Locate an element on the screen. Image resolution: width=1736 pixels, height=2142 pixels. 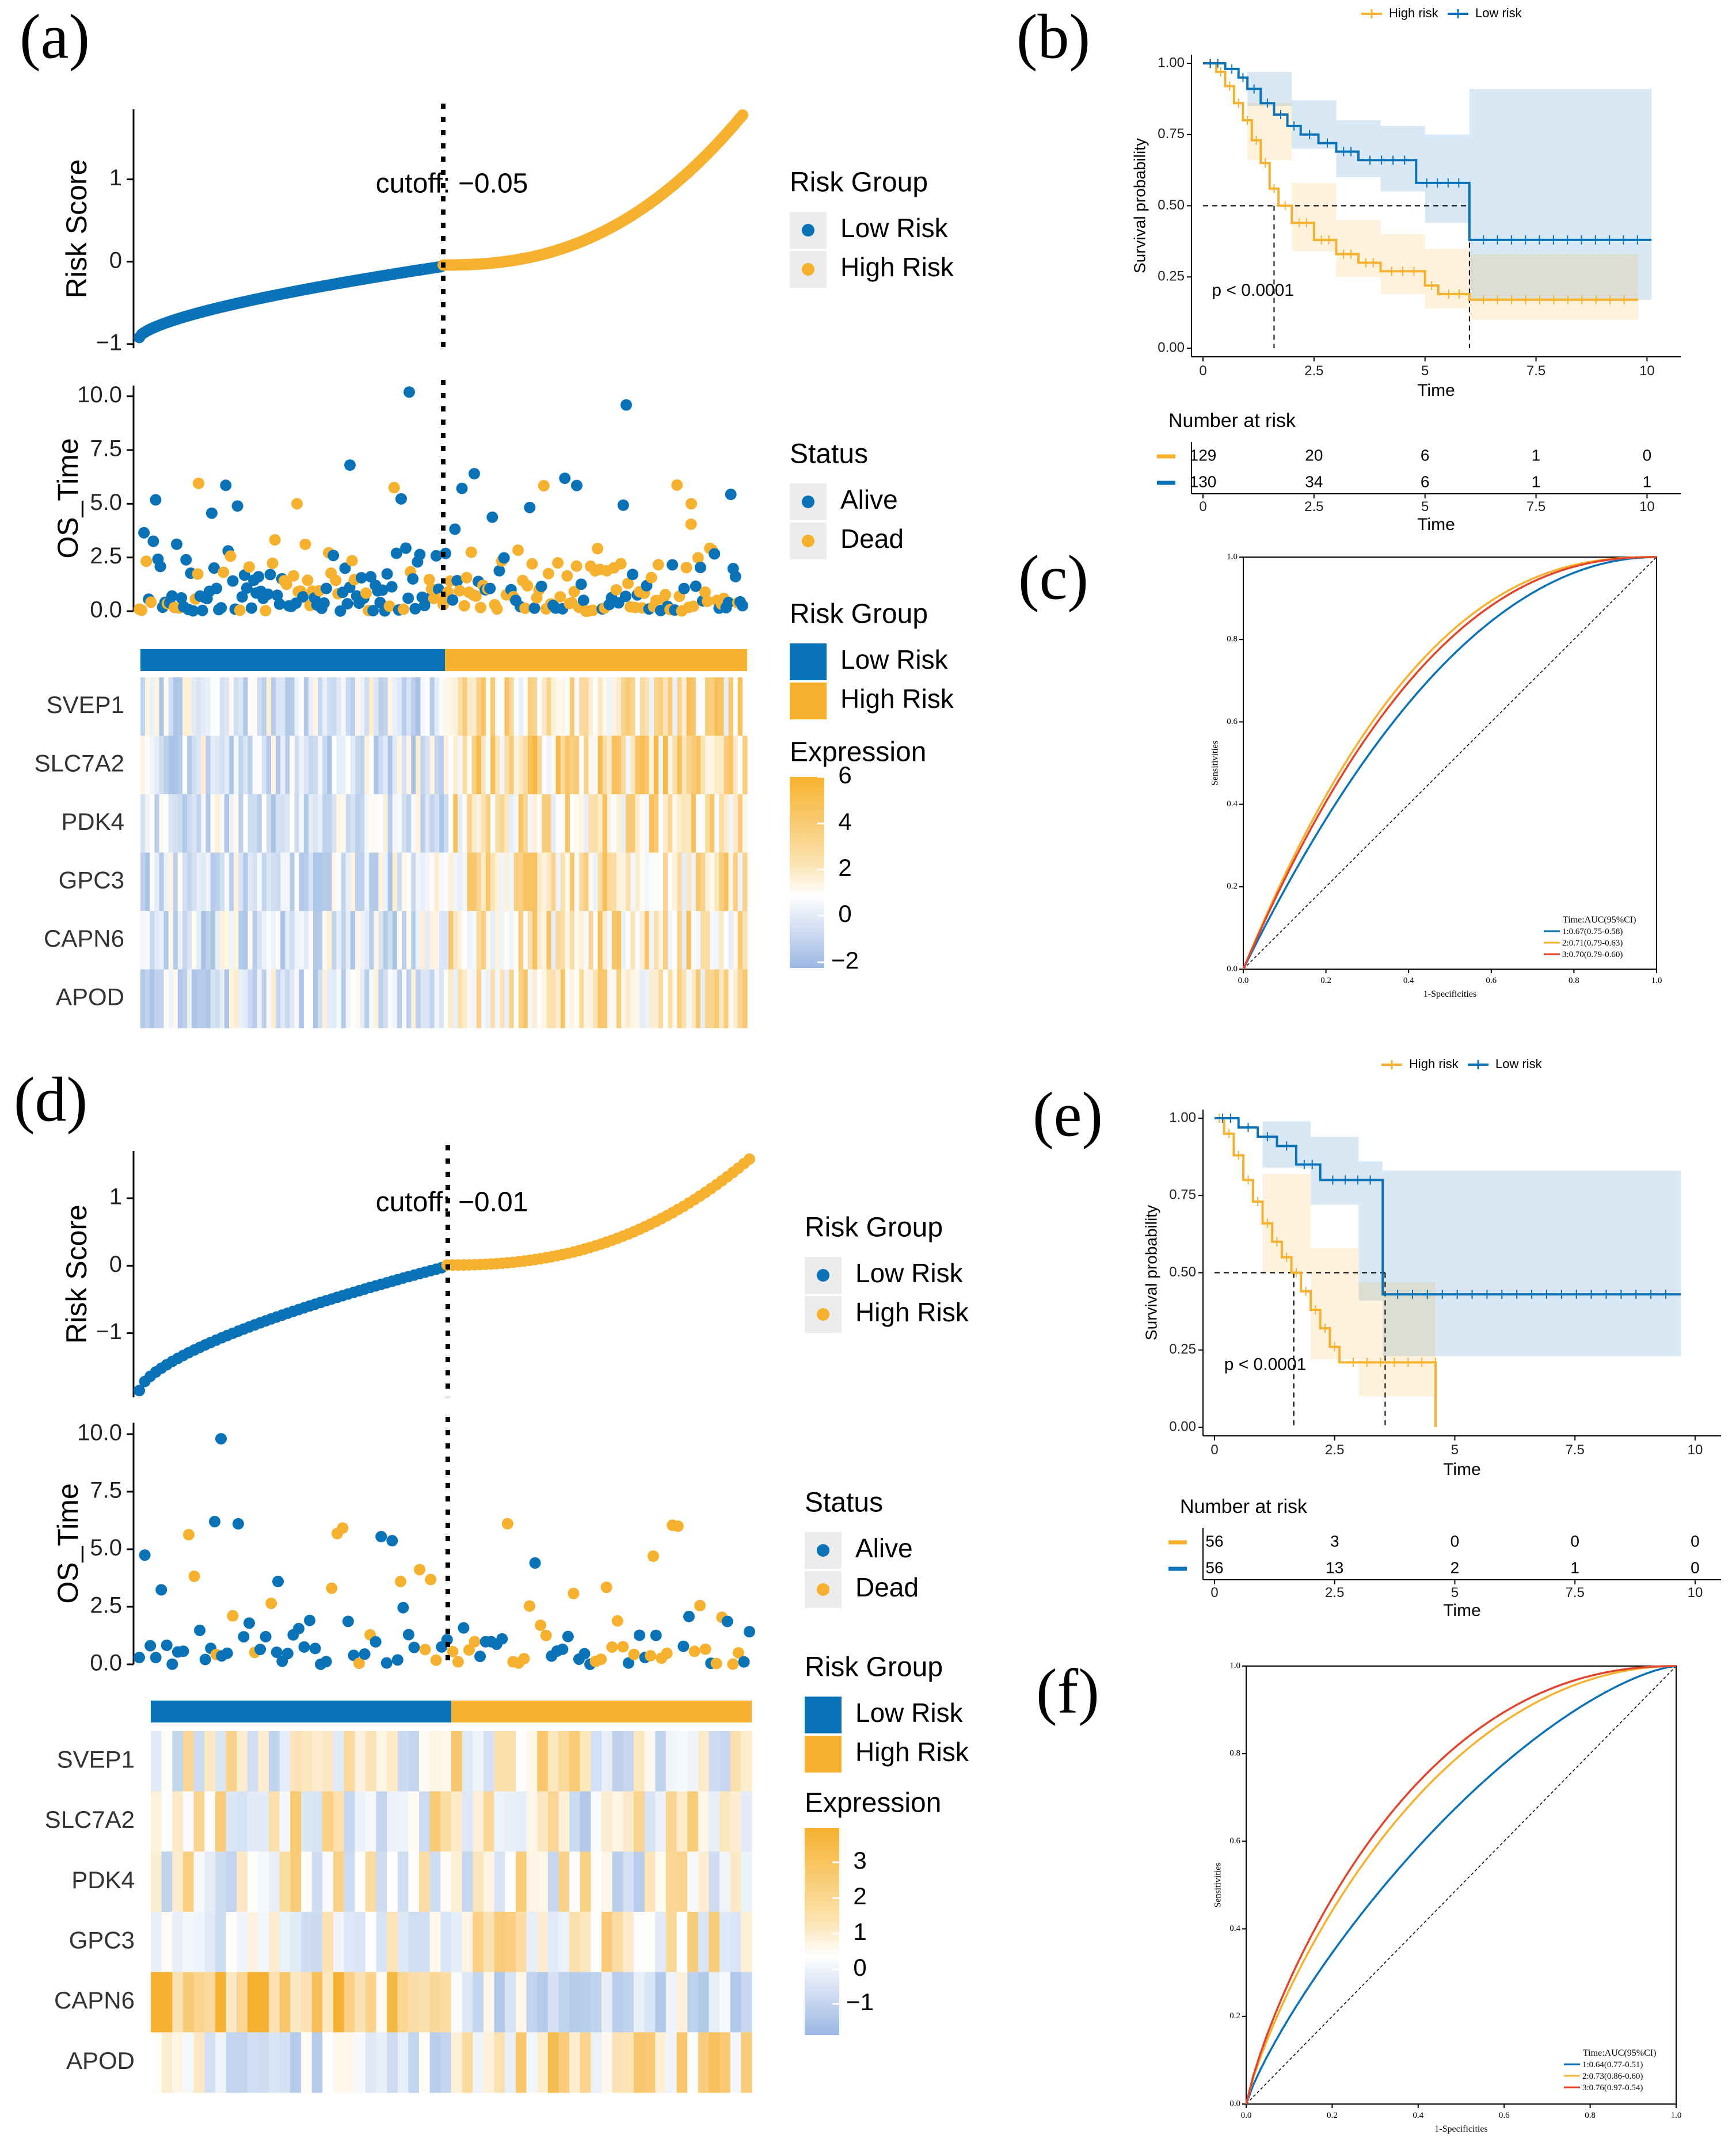
x-axis-label: 1-Specificities is located at coordinates (1449, 994).